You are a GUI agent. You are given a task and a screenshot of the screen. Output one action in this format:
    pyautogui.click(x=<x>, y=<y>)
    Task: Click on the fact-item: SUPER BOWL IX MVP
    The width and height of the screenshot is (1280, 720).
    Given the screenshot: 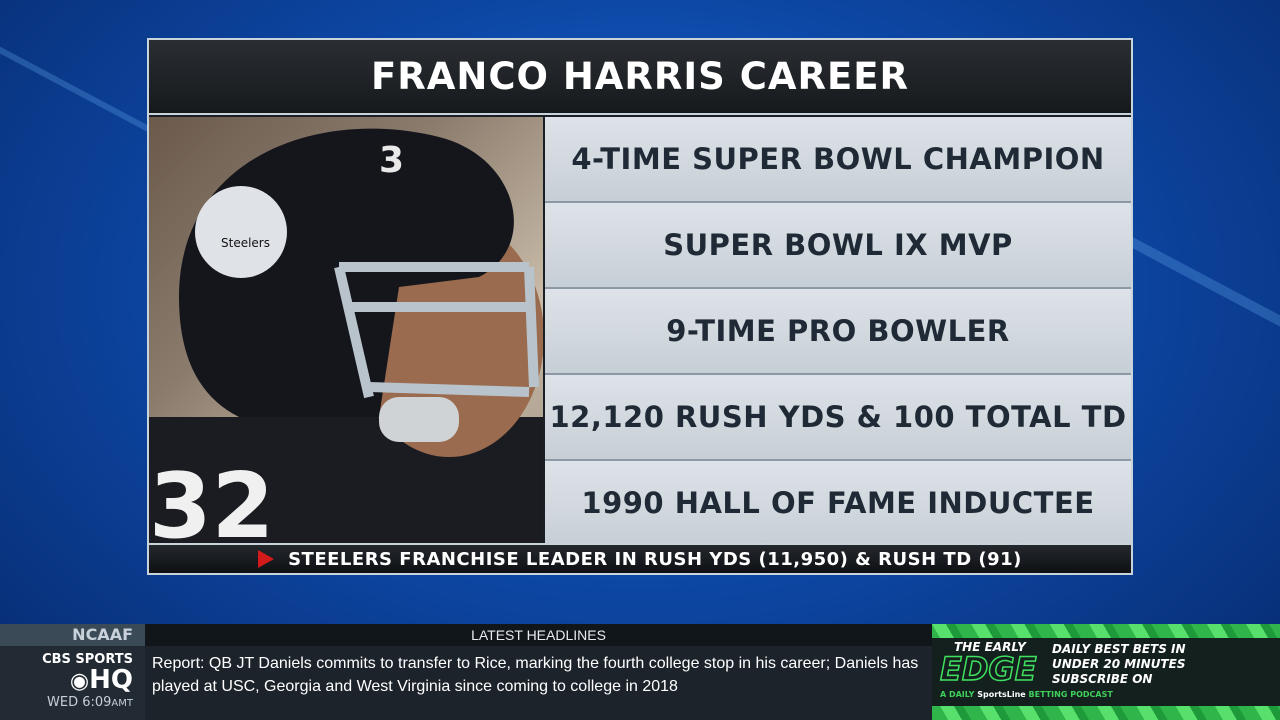 What is the action you would take?
    pyautogui.click(x=838, y=246)
    